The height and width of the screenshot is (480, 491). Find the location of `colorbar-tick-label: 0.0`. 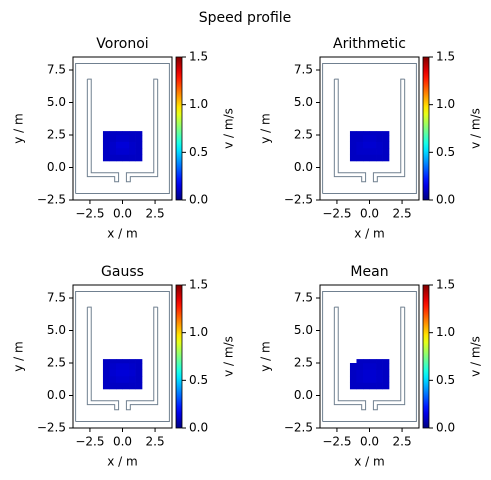

colorbar-tick-label: 0.0 is located at coordinates (198, 200).